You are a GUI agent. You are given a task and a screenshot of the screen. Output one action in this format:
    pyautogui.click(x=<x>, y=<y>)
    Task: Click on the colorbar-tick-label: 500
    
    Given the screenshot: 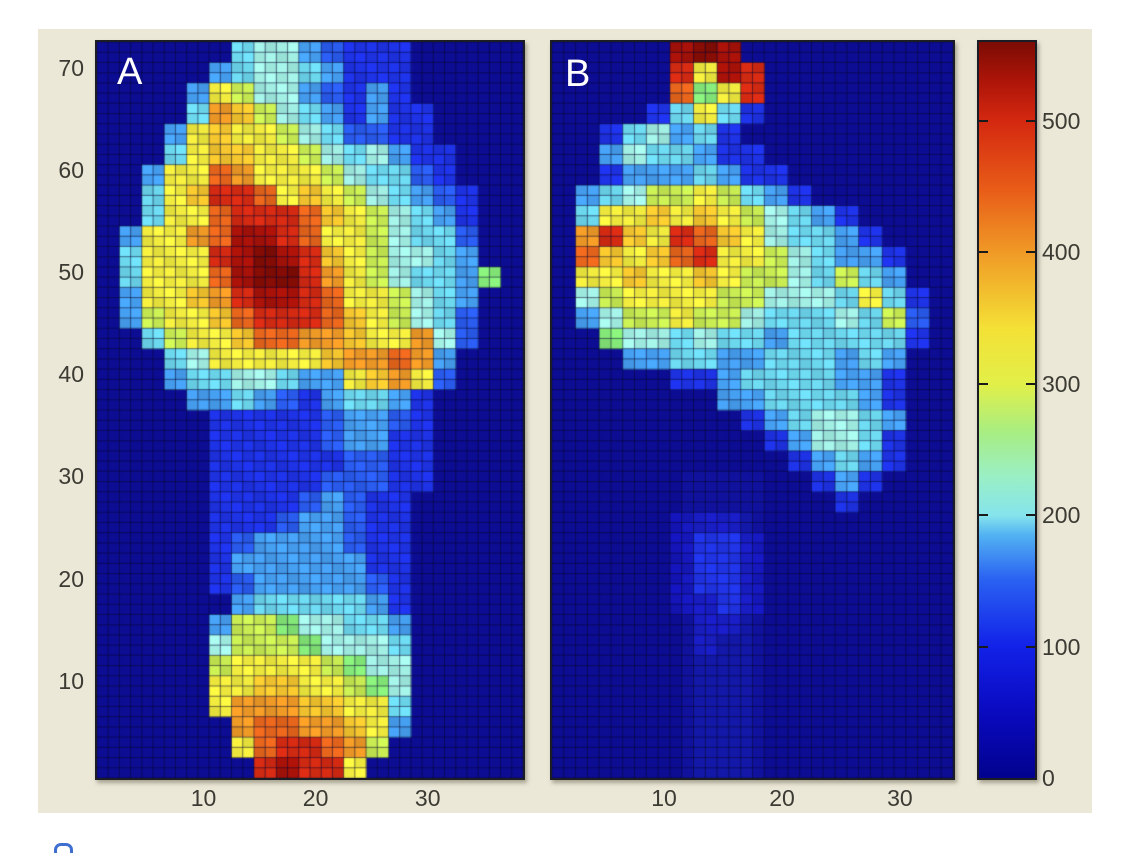 What is the action you would take?
    pyautogui.click(x=1061, y=120)
    